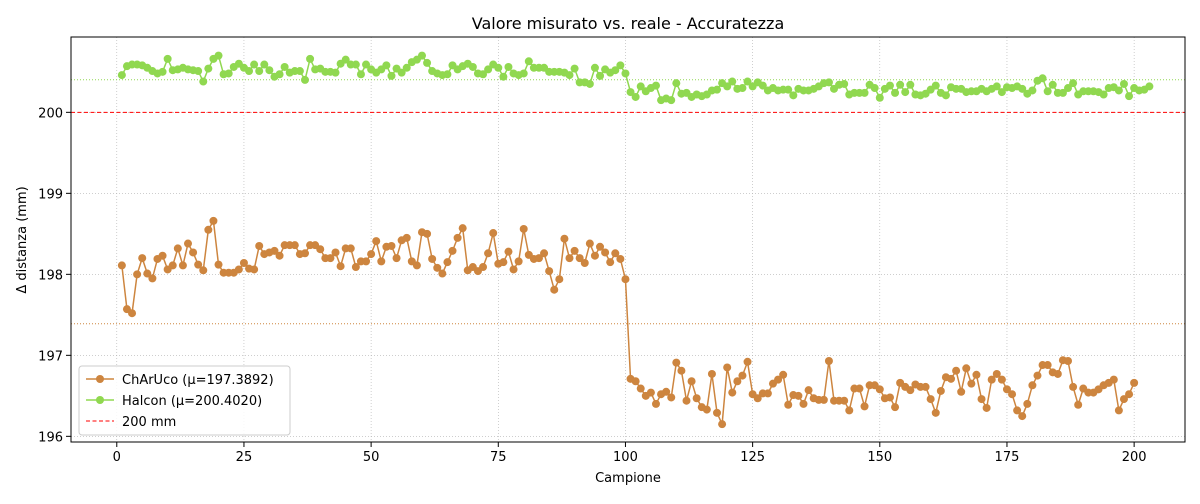  Describe the element at coordinates (1007, 457) in the screenshot. I see `x-tick-label: 175` at that location.